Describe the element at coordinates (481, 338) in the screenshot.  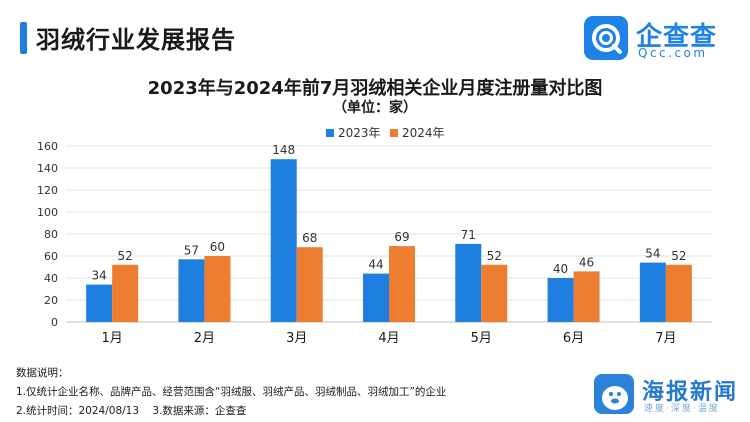
I see `x-tick-label: 5月` at that location.